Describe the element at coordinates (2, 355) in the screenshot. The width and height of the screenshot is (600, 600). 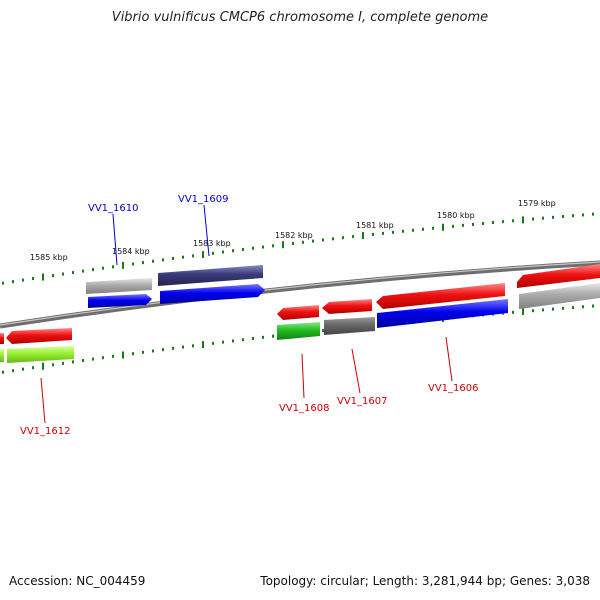
I see `gene-left-lime-small` at that location.